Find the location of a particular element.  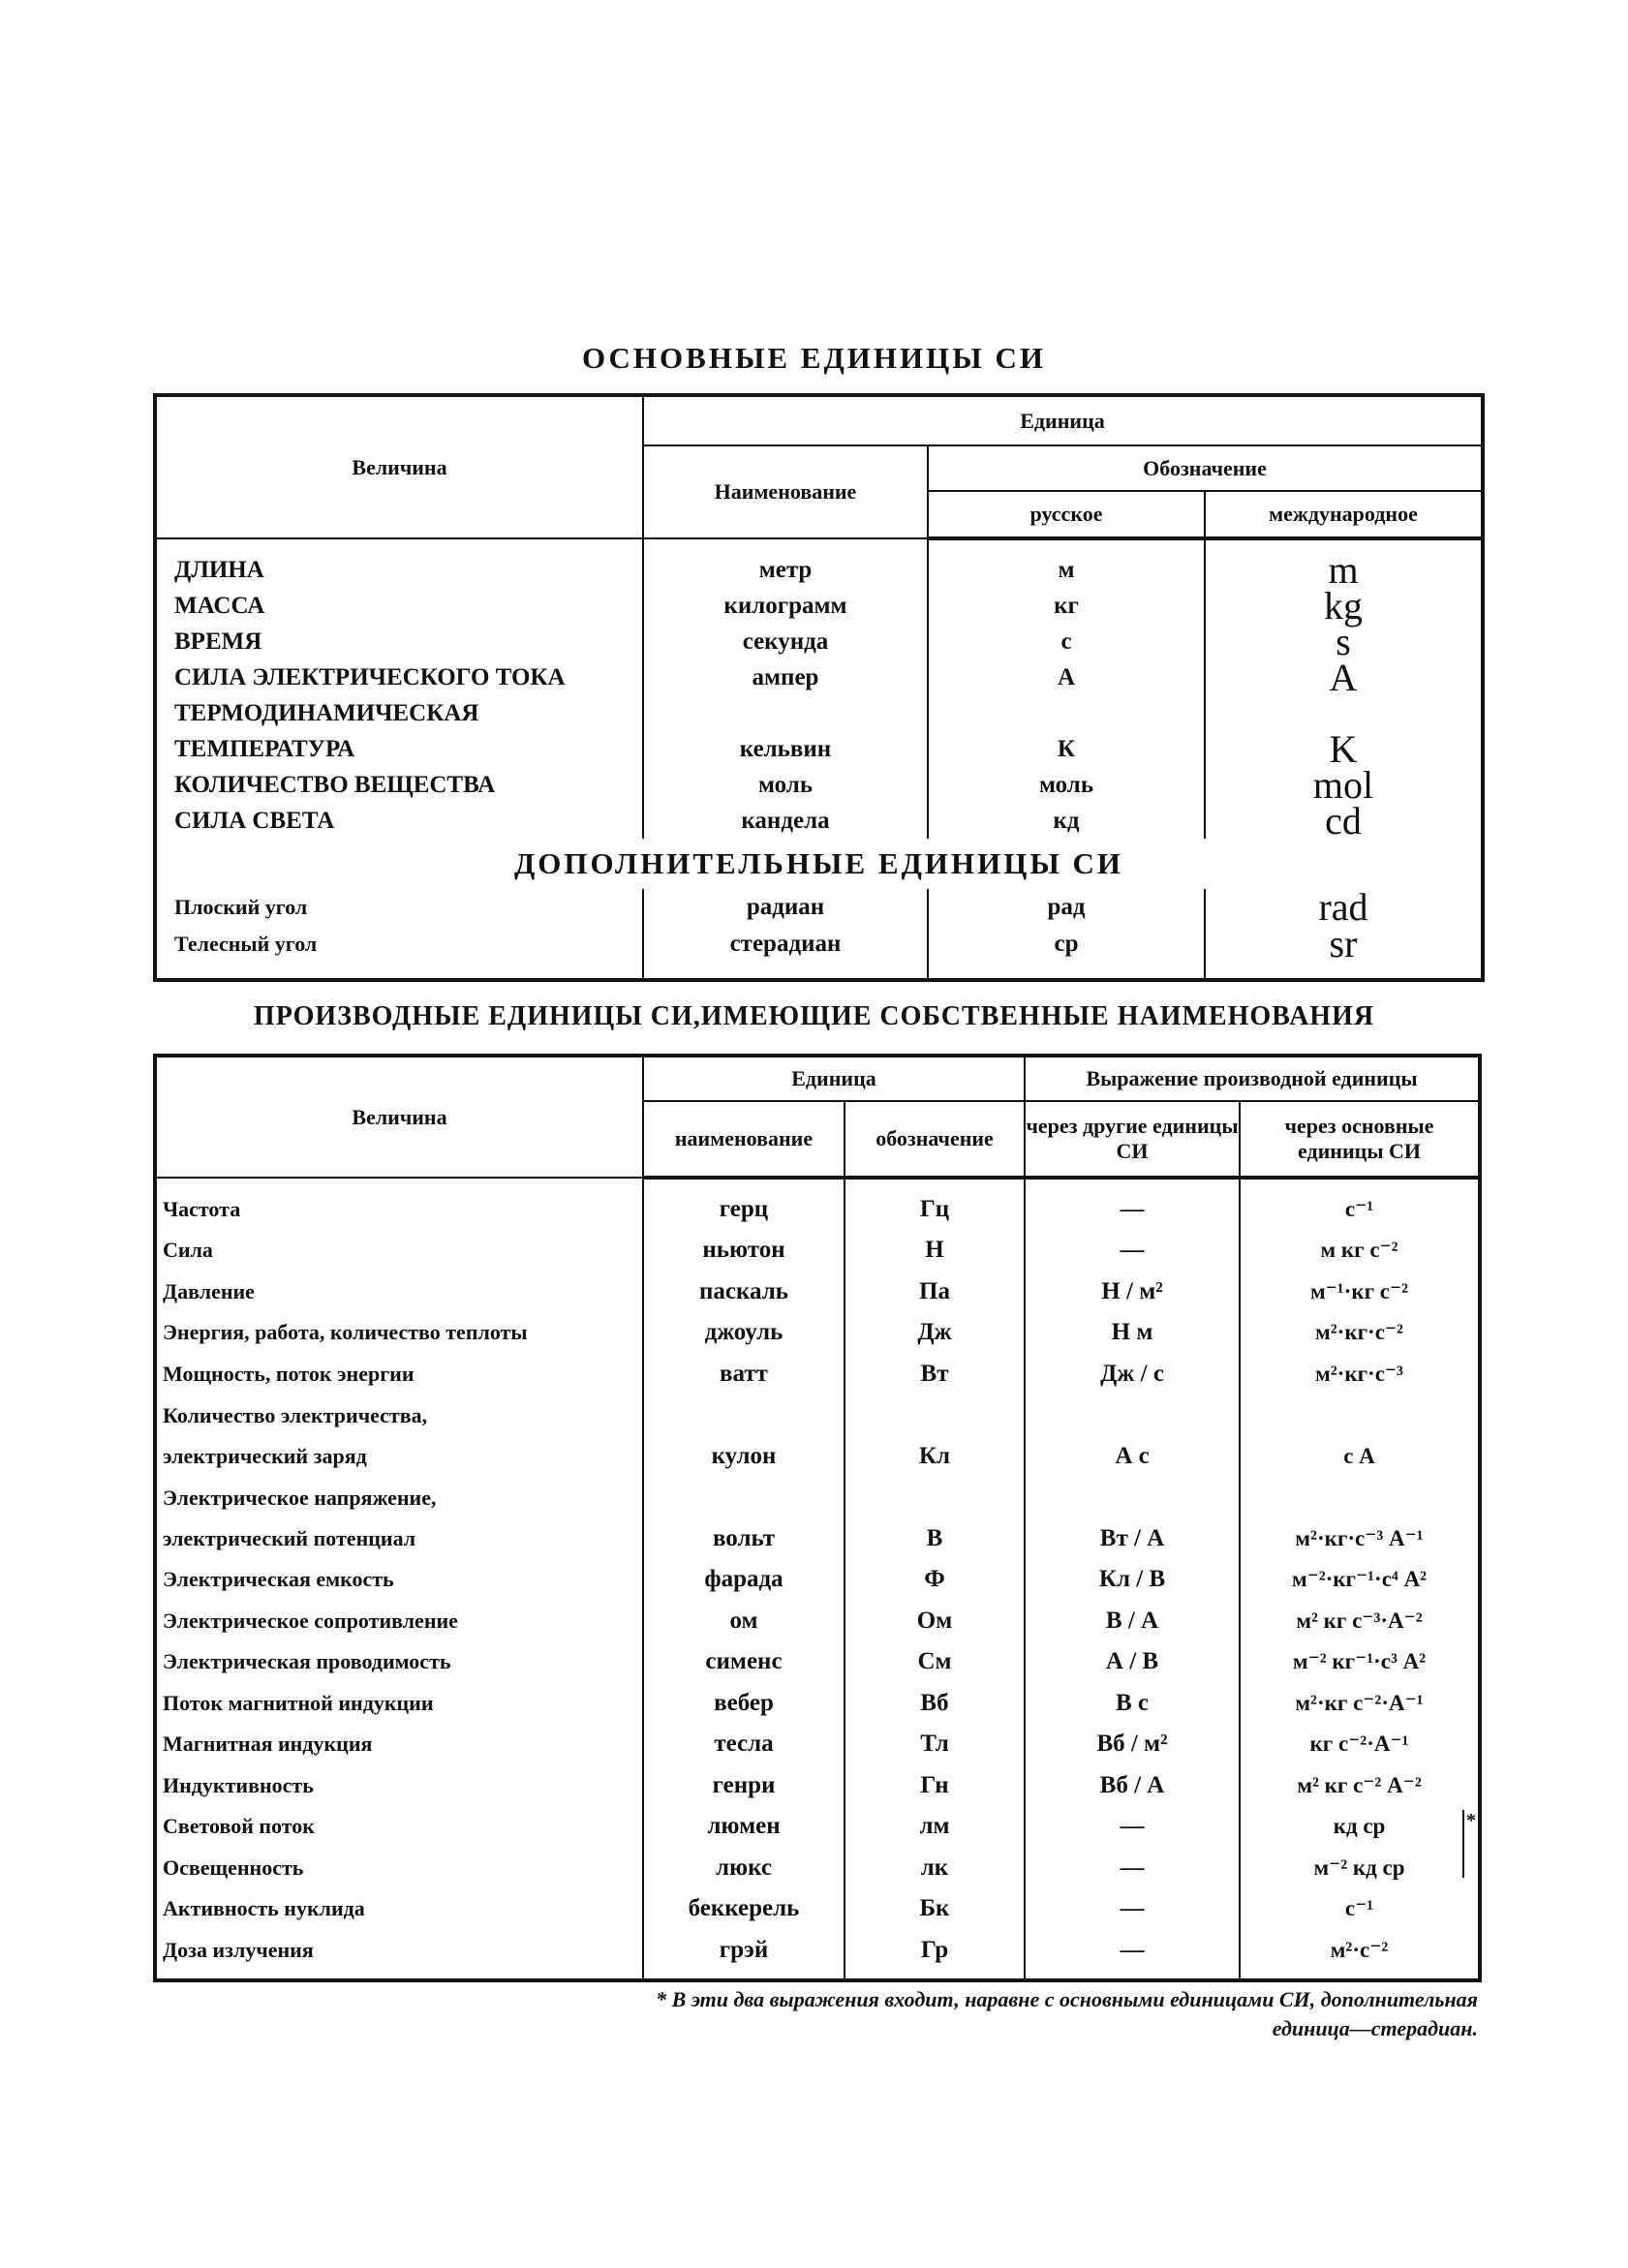

quantity-cell: ТЕМПЕРАТУРА is located at coordinates (399, 749).